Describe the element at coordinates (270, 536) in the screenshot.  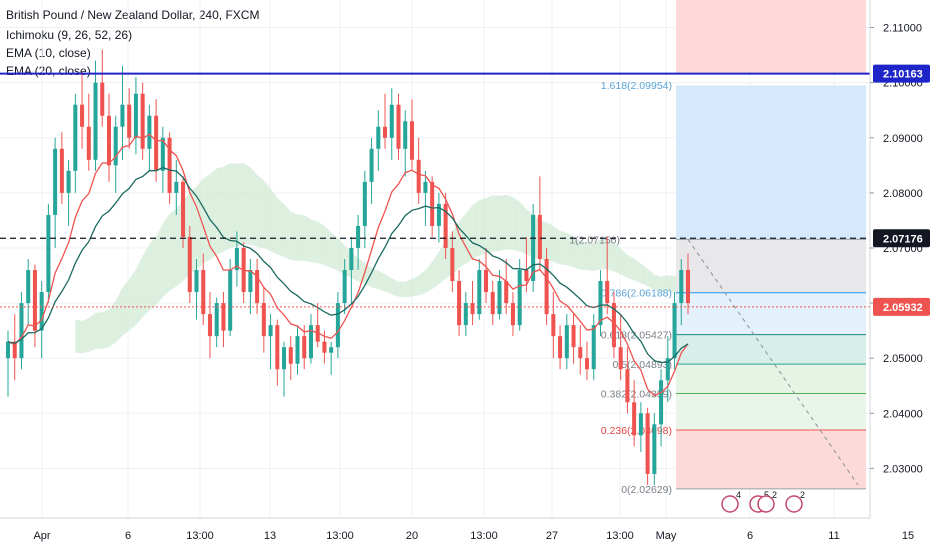
I see `time-tick-label: 13` at that location.